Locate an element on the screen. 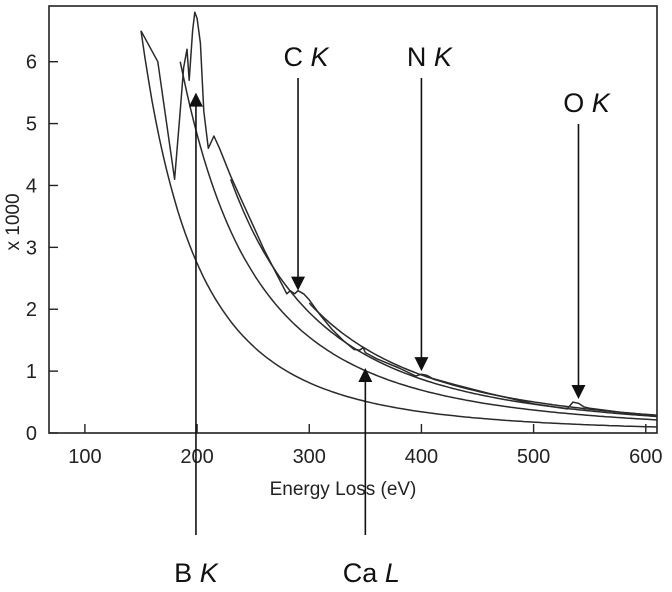  annotation-ca-l-label-edge: L is located at coordinates (392, 573).